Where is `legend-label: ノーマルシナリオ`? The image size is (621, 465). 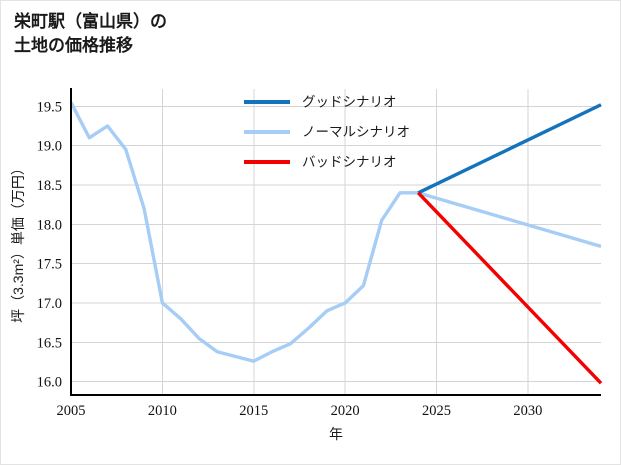
legend-label: ノーマルシナリオ is located at coordinates (356, 132).